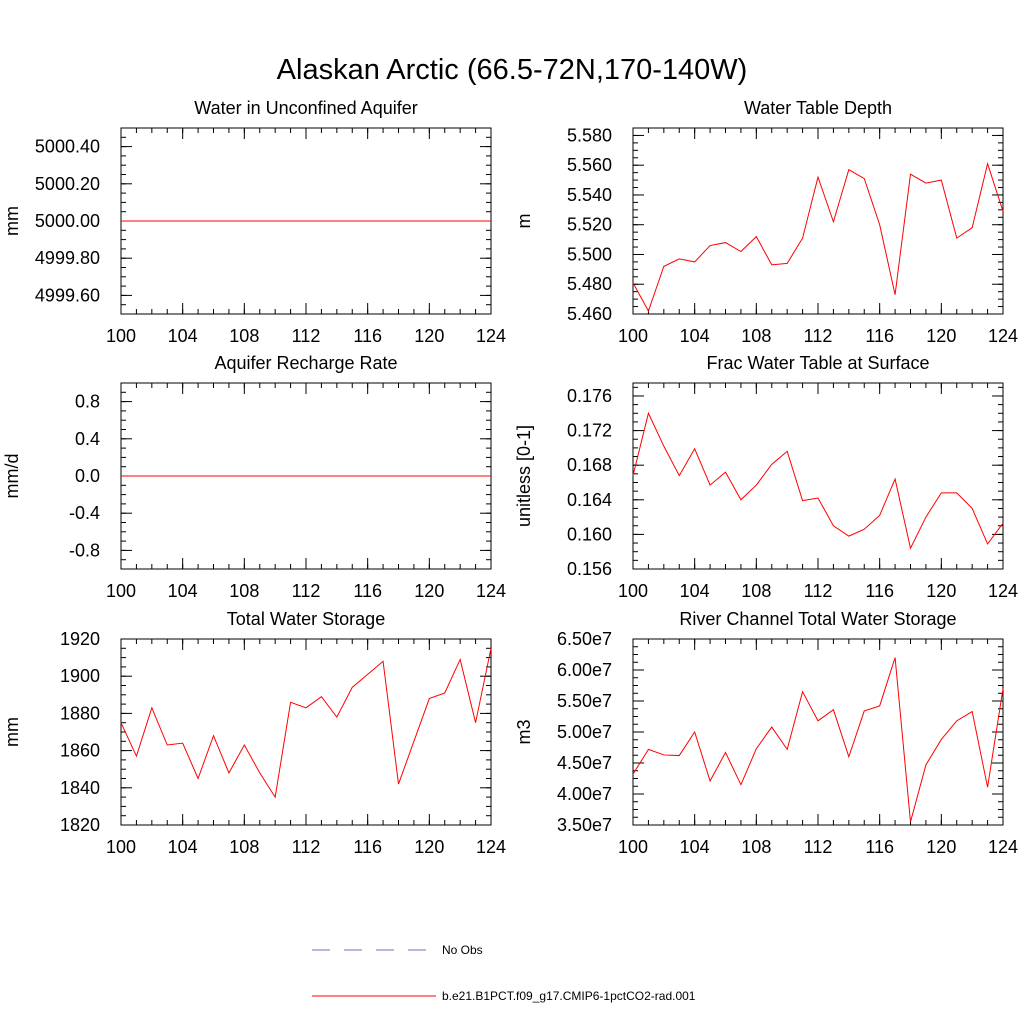 Image resolution: width=1024 pixels, height=1024 pixels. Describe the element at coordinates (12, 221) in the screenshot. I see `y-axis-label-water-in-unconfined-aquifer: mm` at that location.